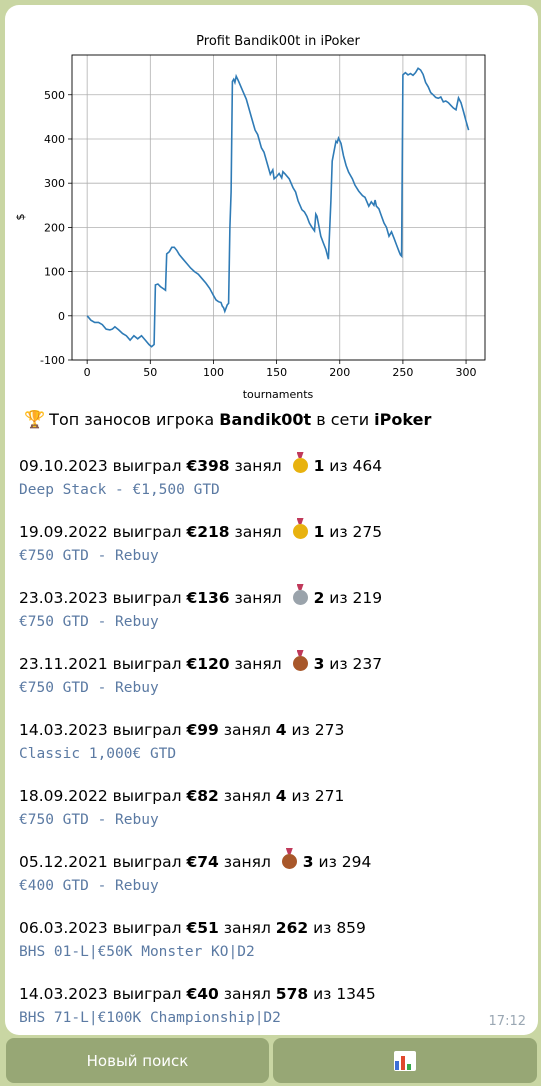  What do you see at coordinates (507, 1021) in the screenshot?
I see `message-time: 17:12` at bounding box center [507, 1021].